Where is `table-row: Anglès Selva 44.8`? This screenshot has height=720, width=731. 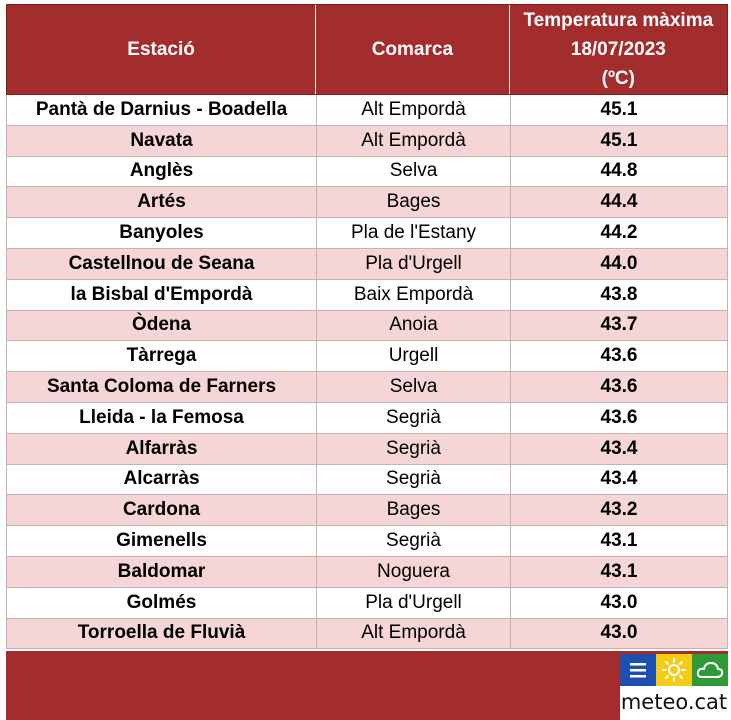
table-row: Anglès Selva 44.8 is located at coordinates (367, 172).